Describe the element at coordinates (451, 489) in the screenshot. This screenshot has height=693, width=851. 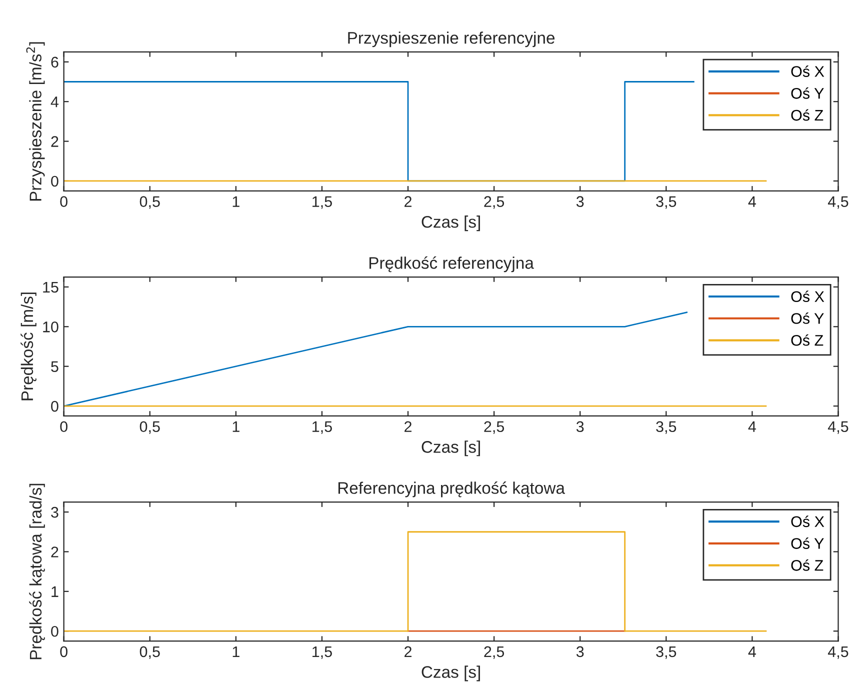
I see `chart-title: Referencyjna prędkość kątowa` at that location.